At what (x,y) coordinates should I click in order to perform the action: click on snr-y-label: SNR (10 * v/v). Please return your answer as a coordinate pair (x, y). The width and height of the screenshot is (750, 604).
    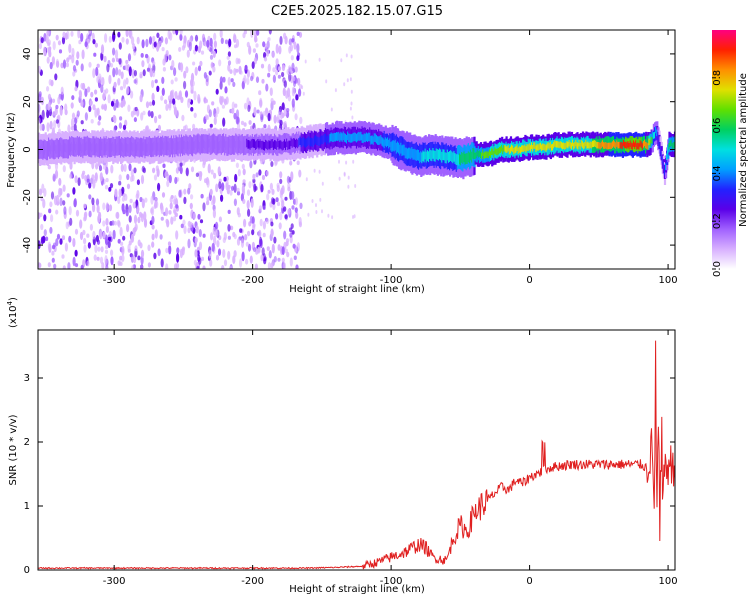
    Looking at the image, I should click on (13, 449).